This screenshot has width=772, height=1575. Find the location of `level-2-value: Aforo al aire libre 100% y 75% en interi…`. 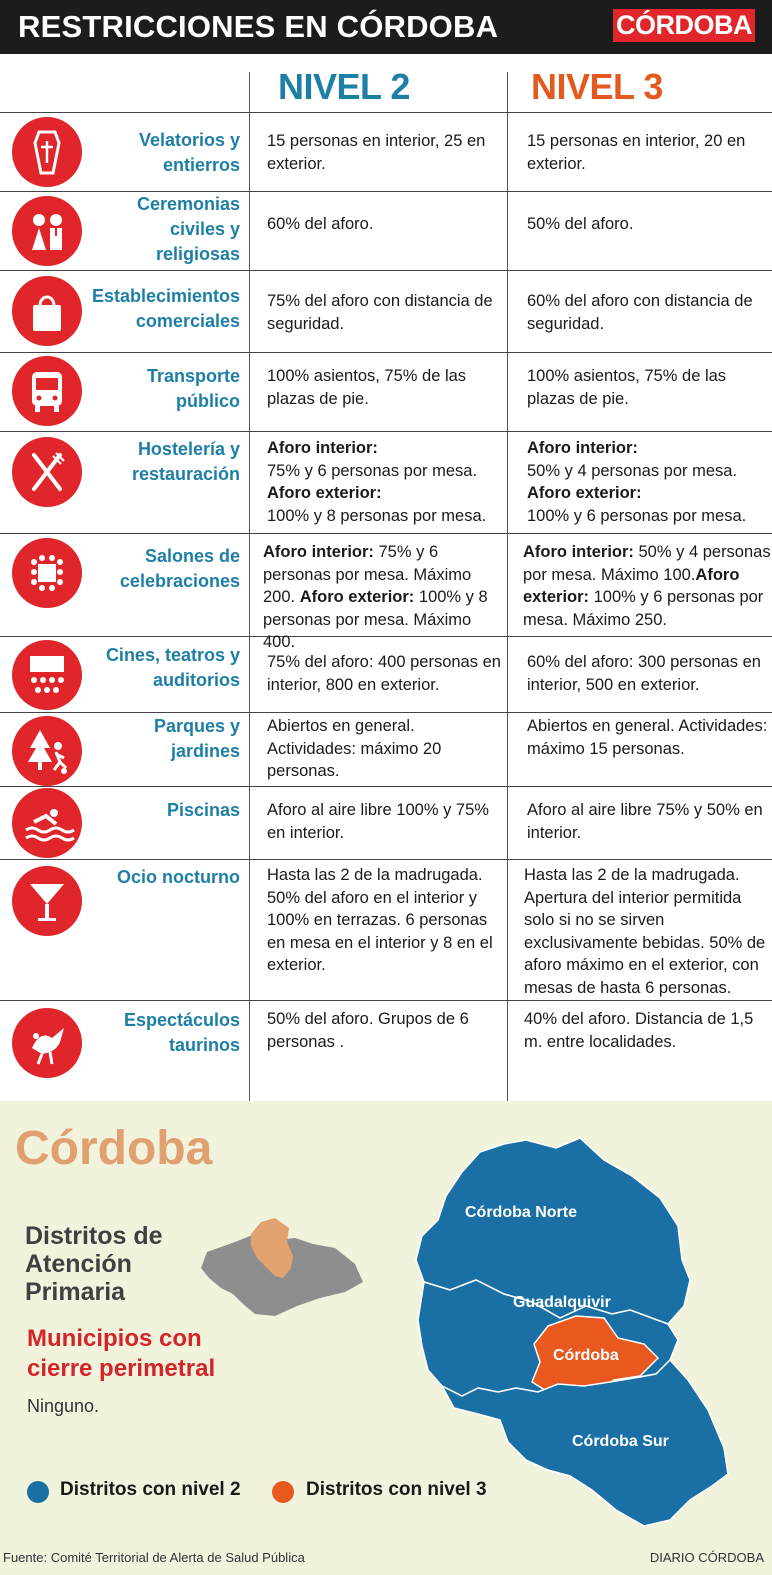

level-2-value: Aforo al aire libre 100% y 75% en interi… is located at coordinates (378, 821).